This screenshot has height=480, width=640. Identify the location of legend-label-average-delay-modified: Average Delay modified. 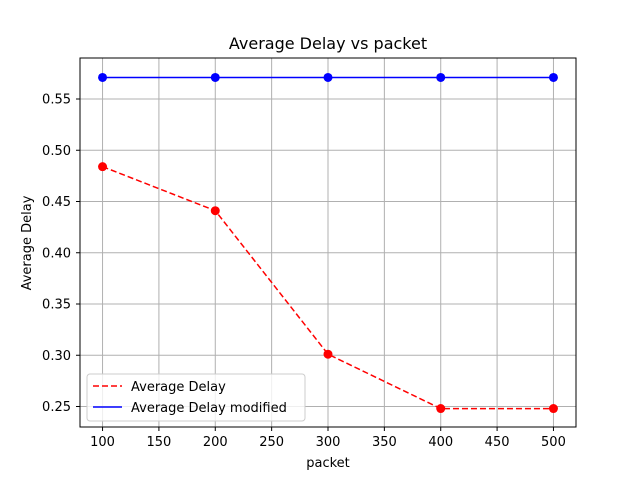
(209, 408).